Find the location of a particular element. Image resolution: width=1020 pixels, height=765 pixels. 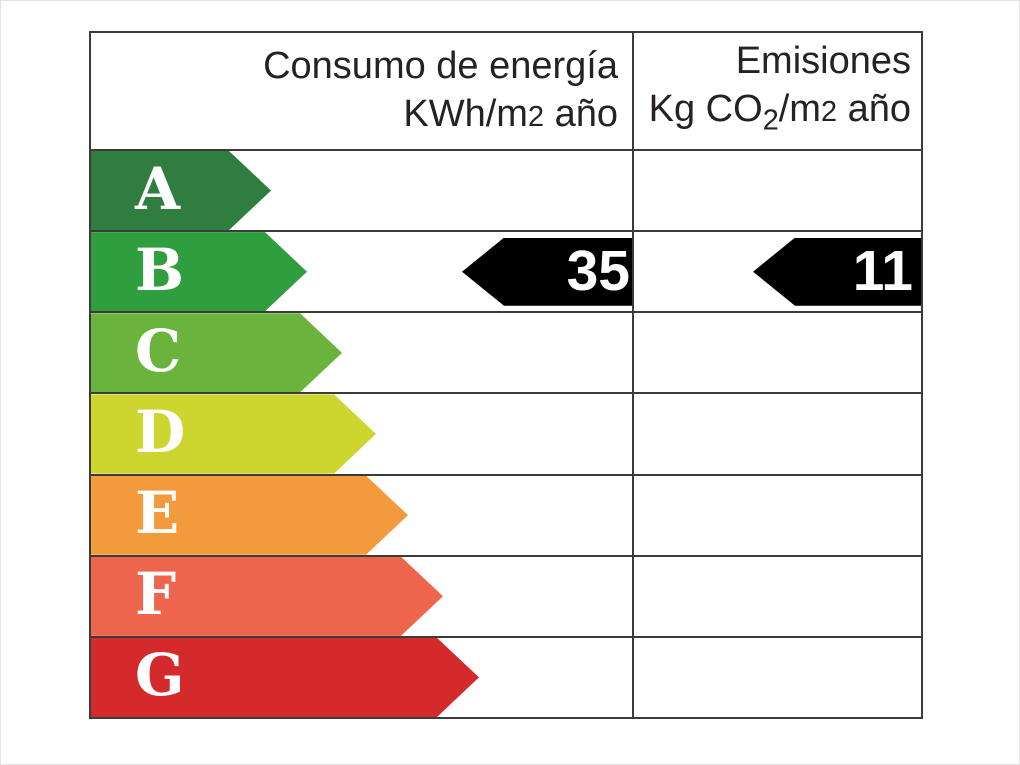

rating-row: F is located at coordinates (506, 597).